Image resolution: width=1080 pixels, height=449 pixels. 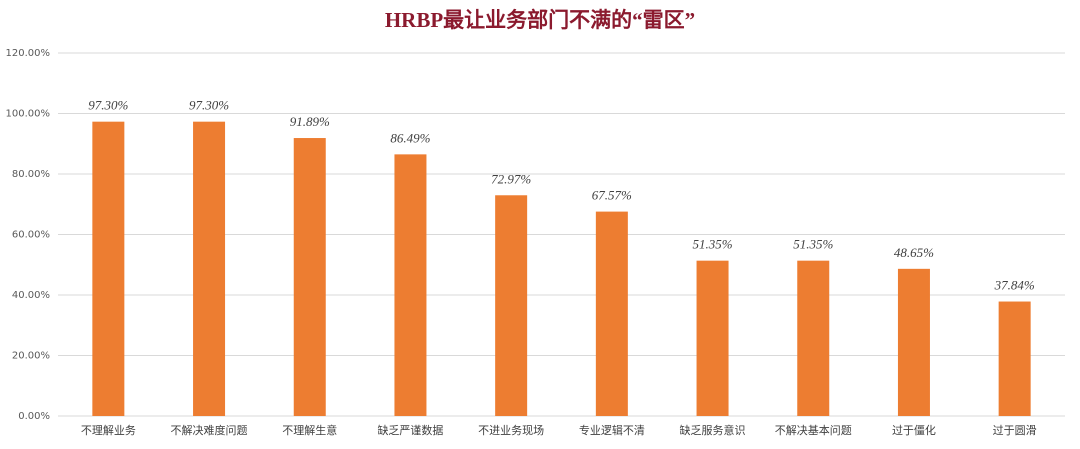 What do you see at coordinates (612, 195) in the screenshot?
I see `value-label: 67.57%` at bounding box center [612, 195].